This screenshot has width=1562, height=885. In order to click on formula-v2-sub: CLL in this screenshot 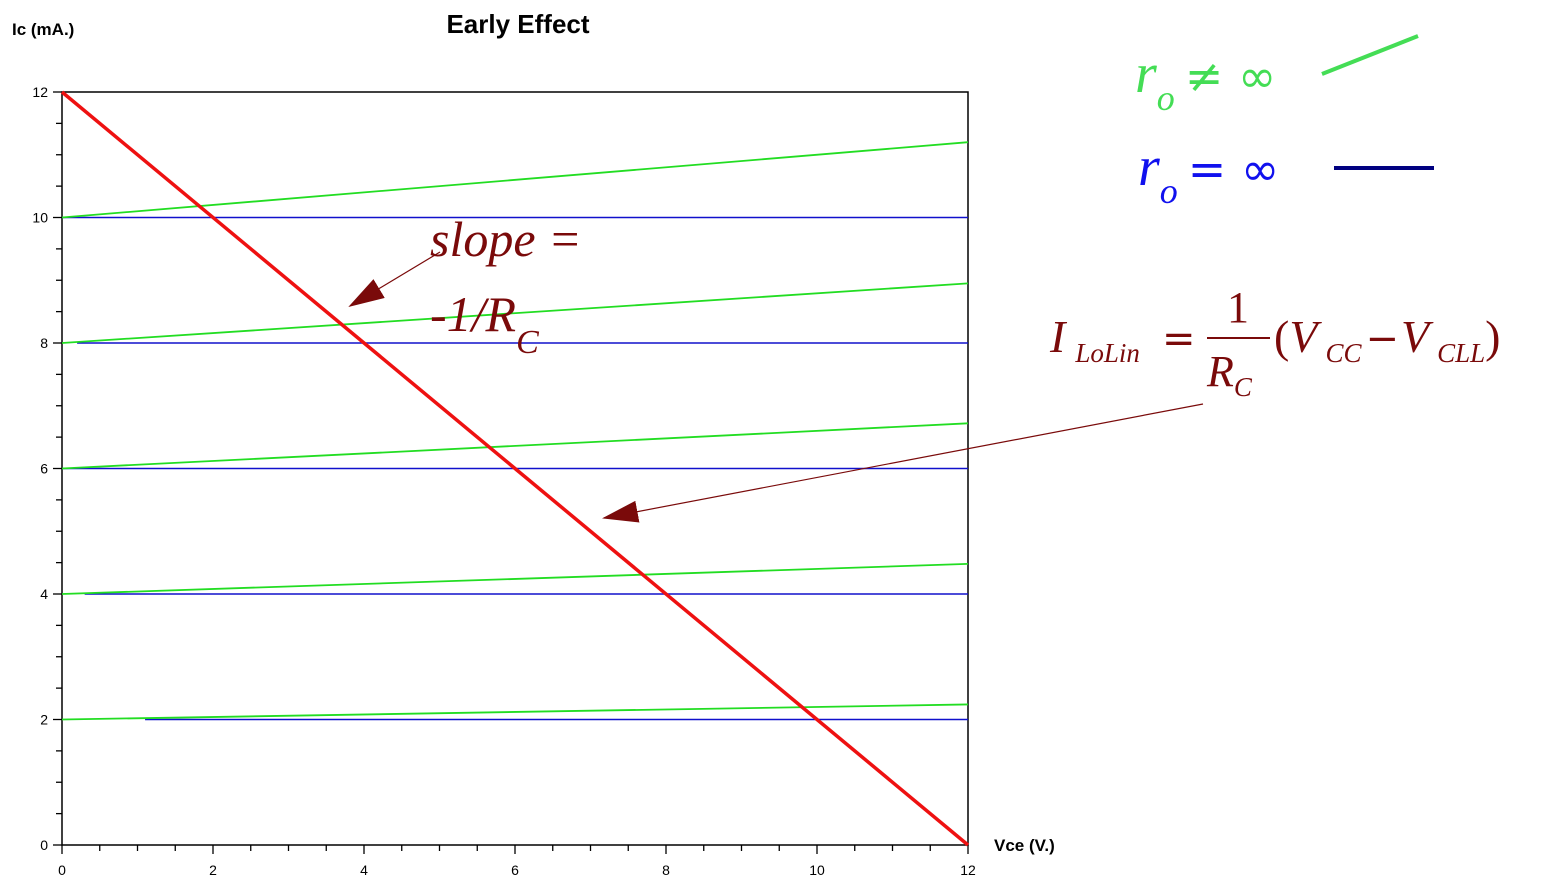, I will do `click(1461, 353)`.